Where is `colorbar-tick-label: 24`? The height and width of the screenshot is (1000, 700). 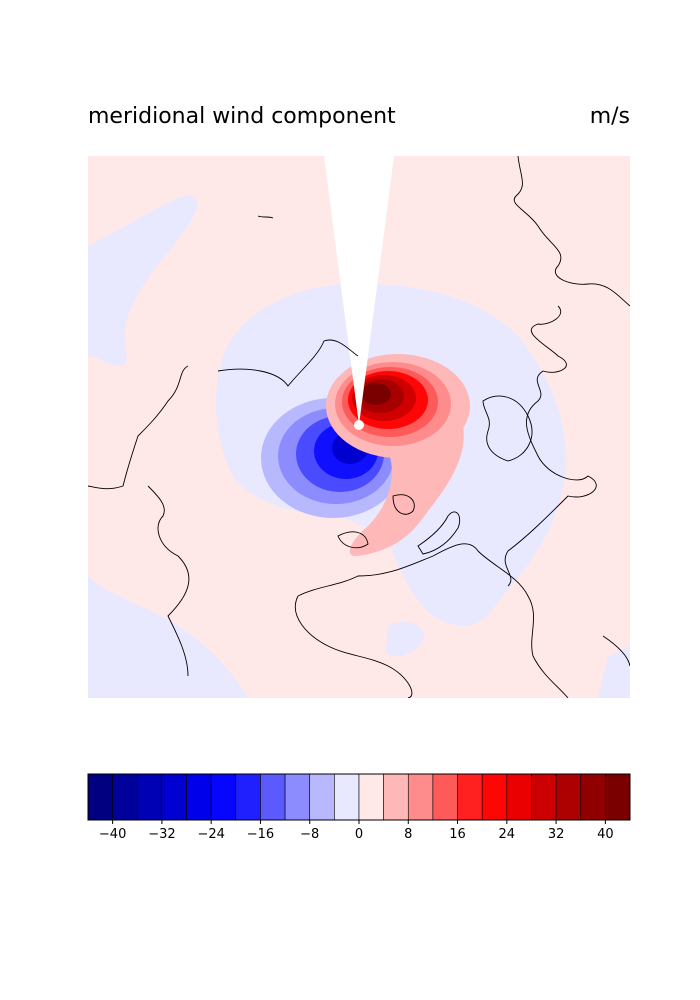 colorbar-tick-label: 24 is located at coordinates (507, 834).